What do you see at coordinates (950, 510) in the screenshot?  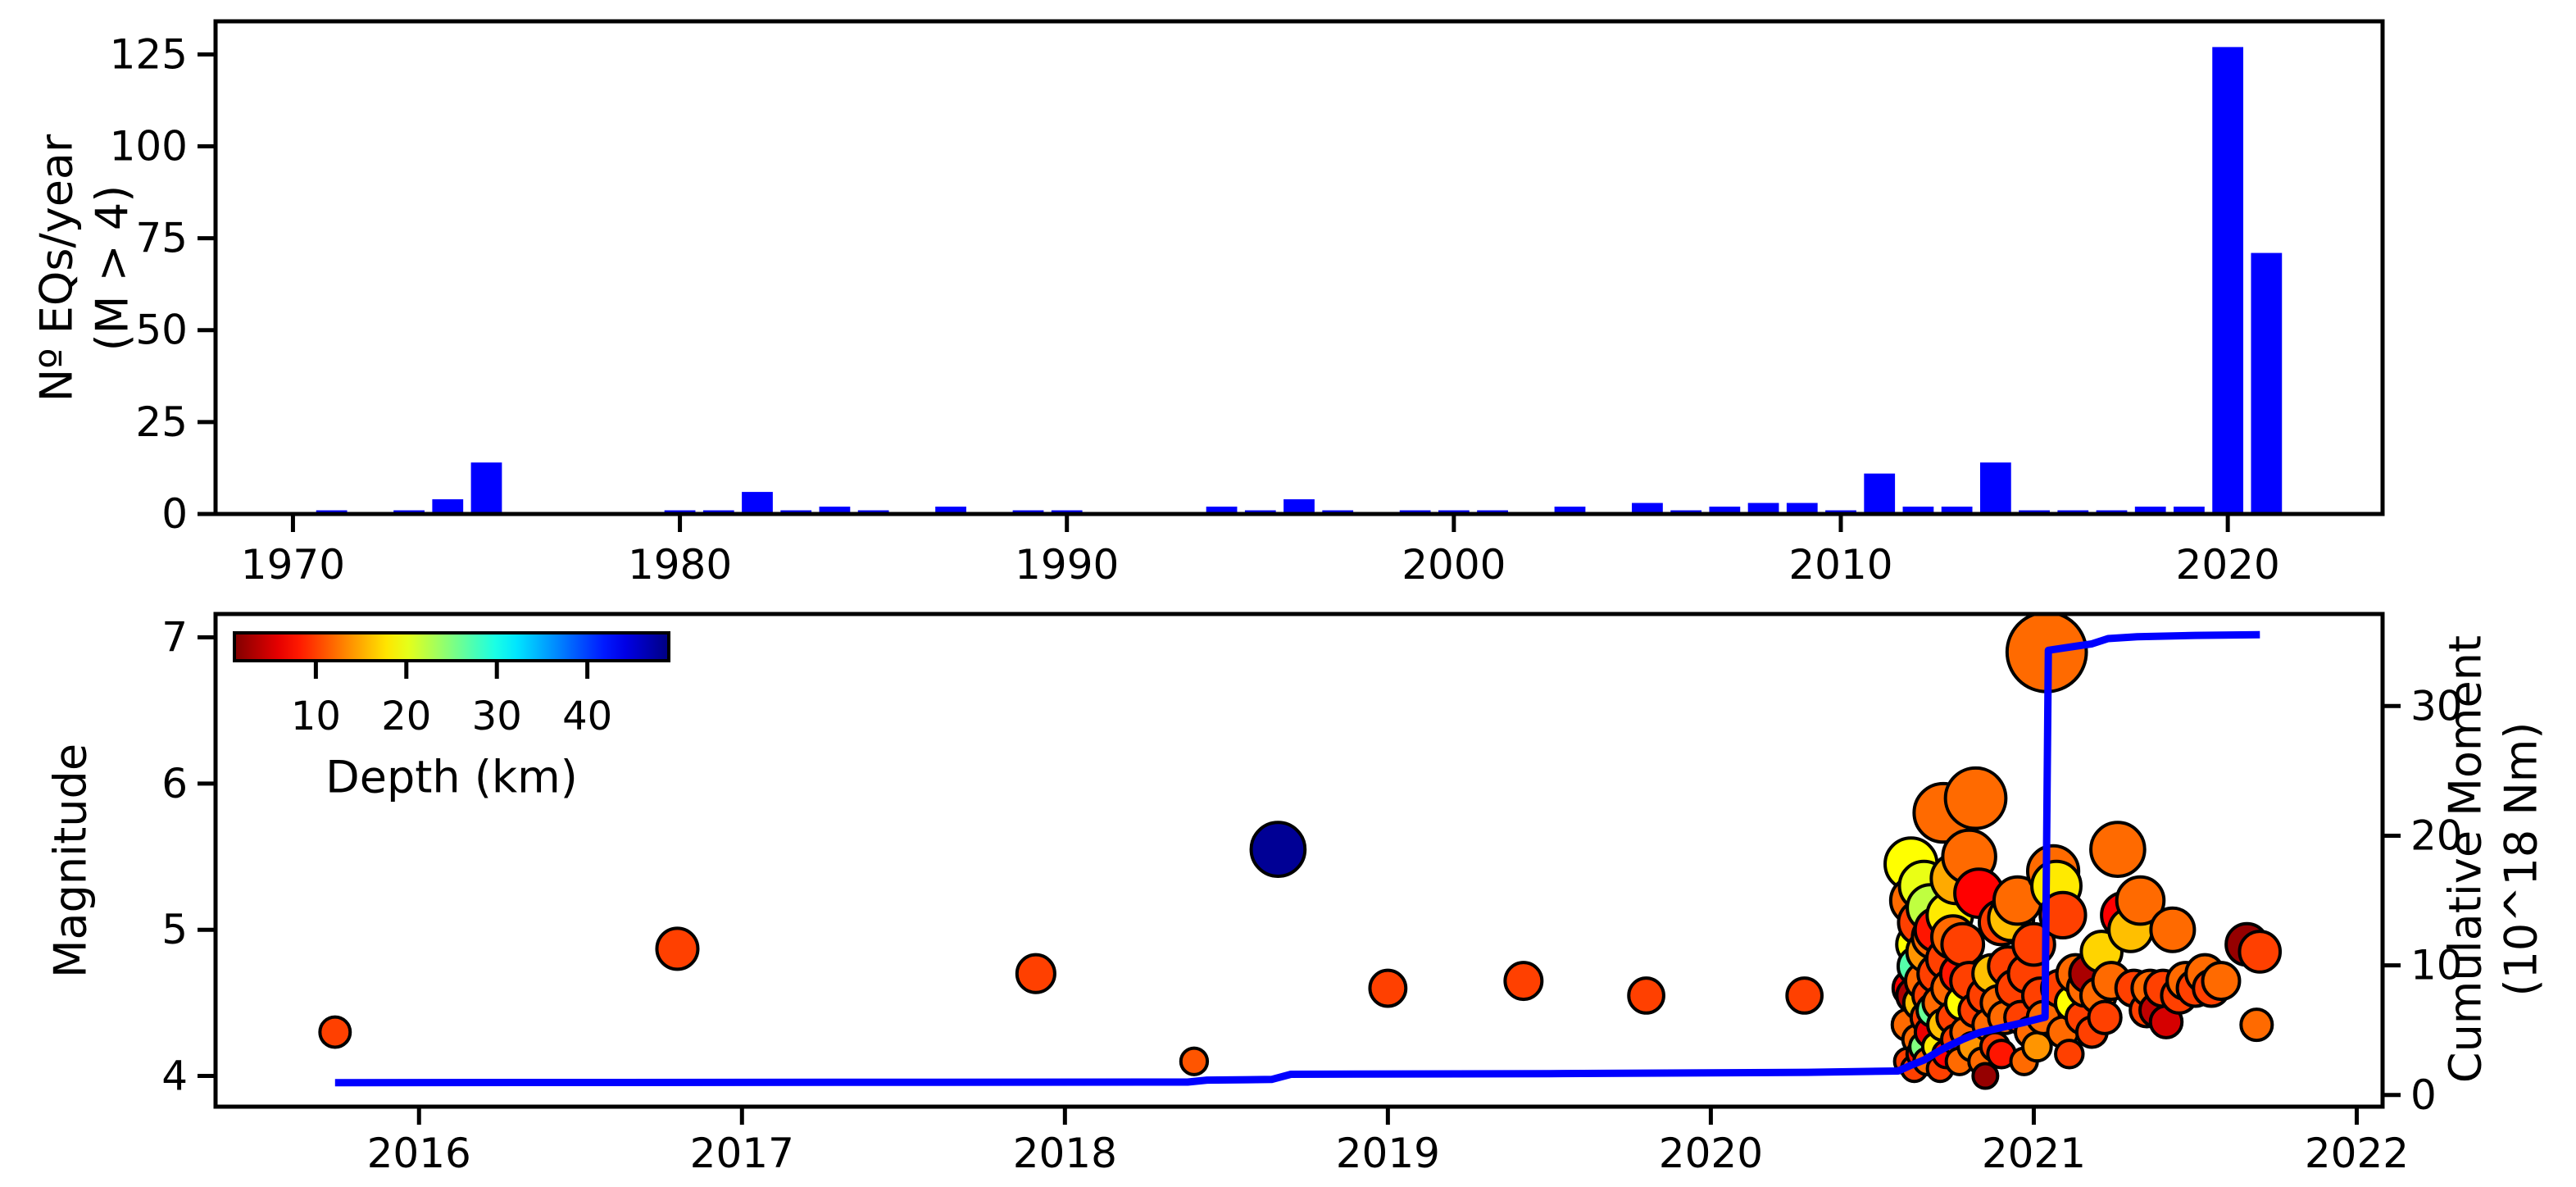 I see `bar-year-1987` at bounding box center [950, 510].